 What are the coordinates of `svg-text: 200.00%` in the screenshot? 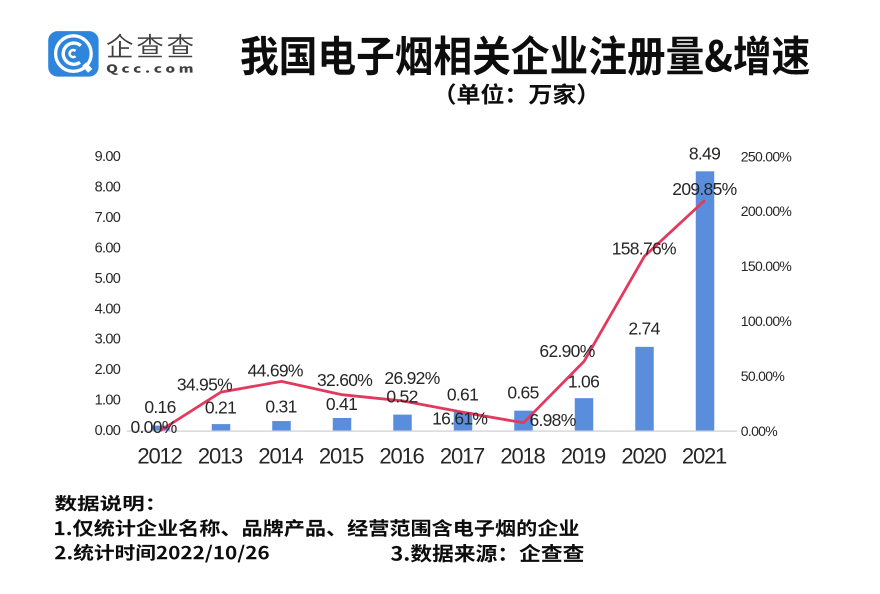 It's located at (766, 211).